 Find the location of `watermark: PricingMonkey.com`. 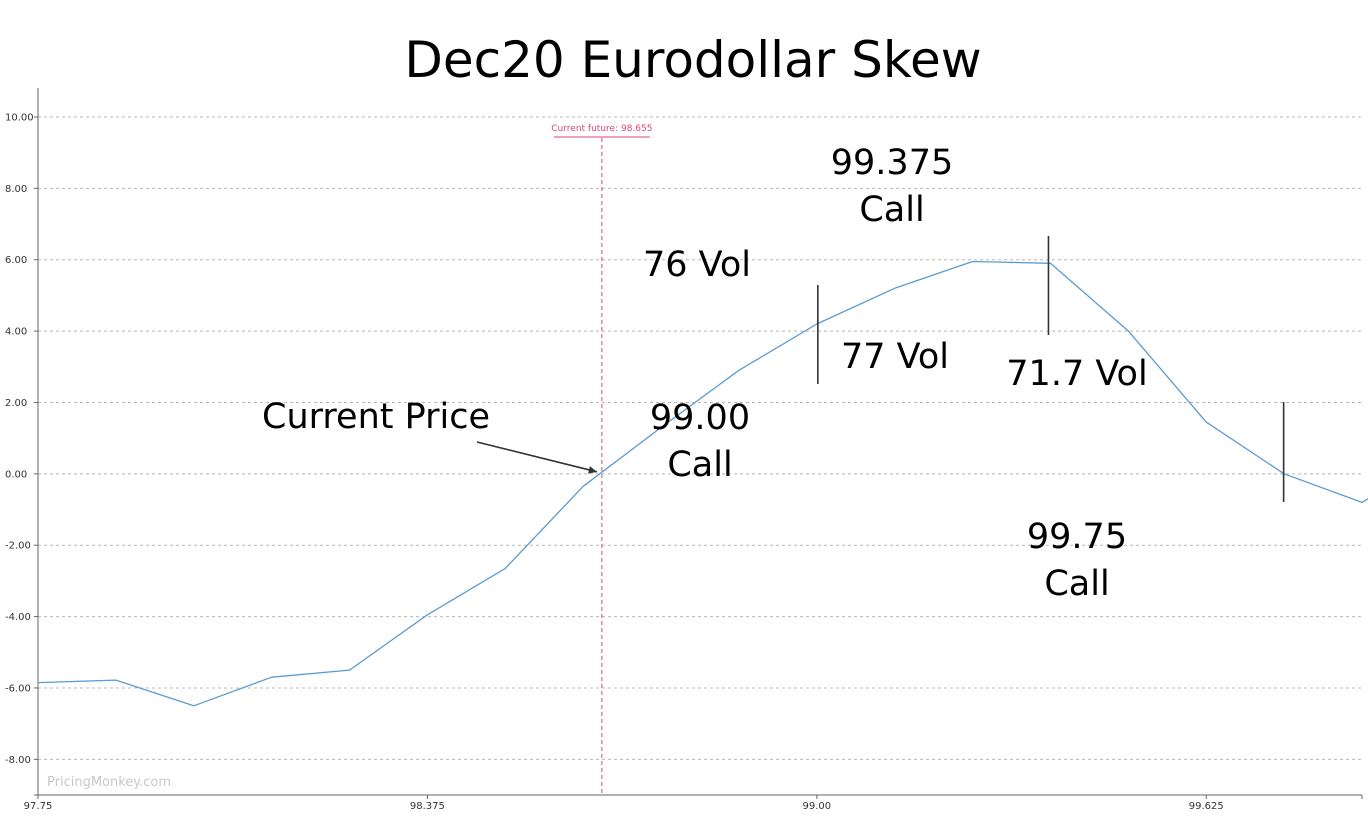

watermark: PricingMonkey.com is located at coordinates (109, 782).